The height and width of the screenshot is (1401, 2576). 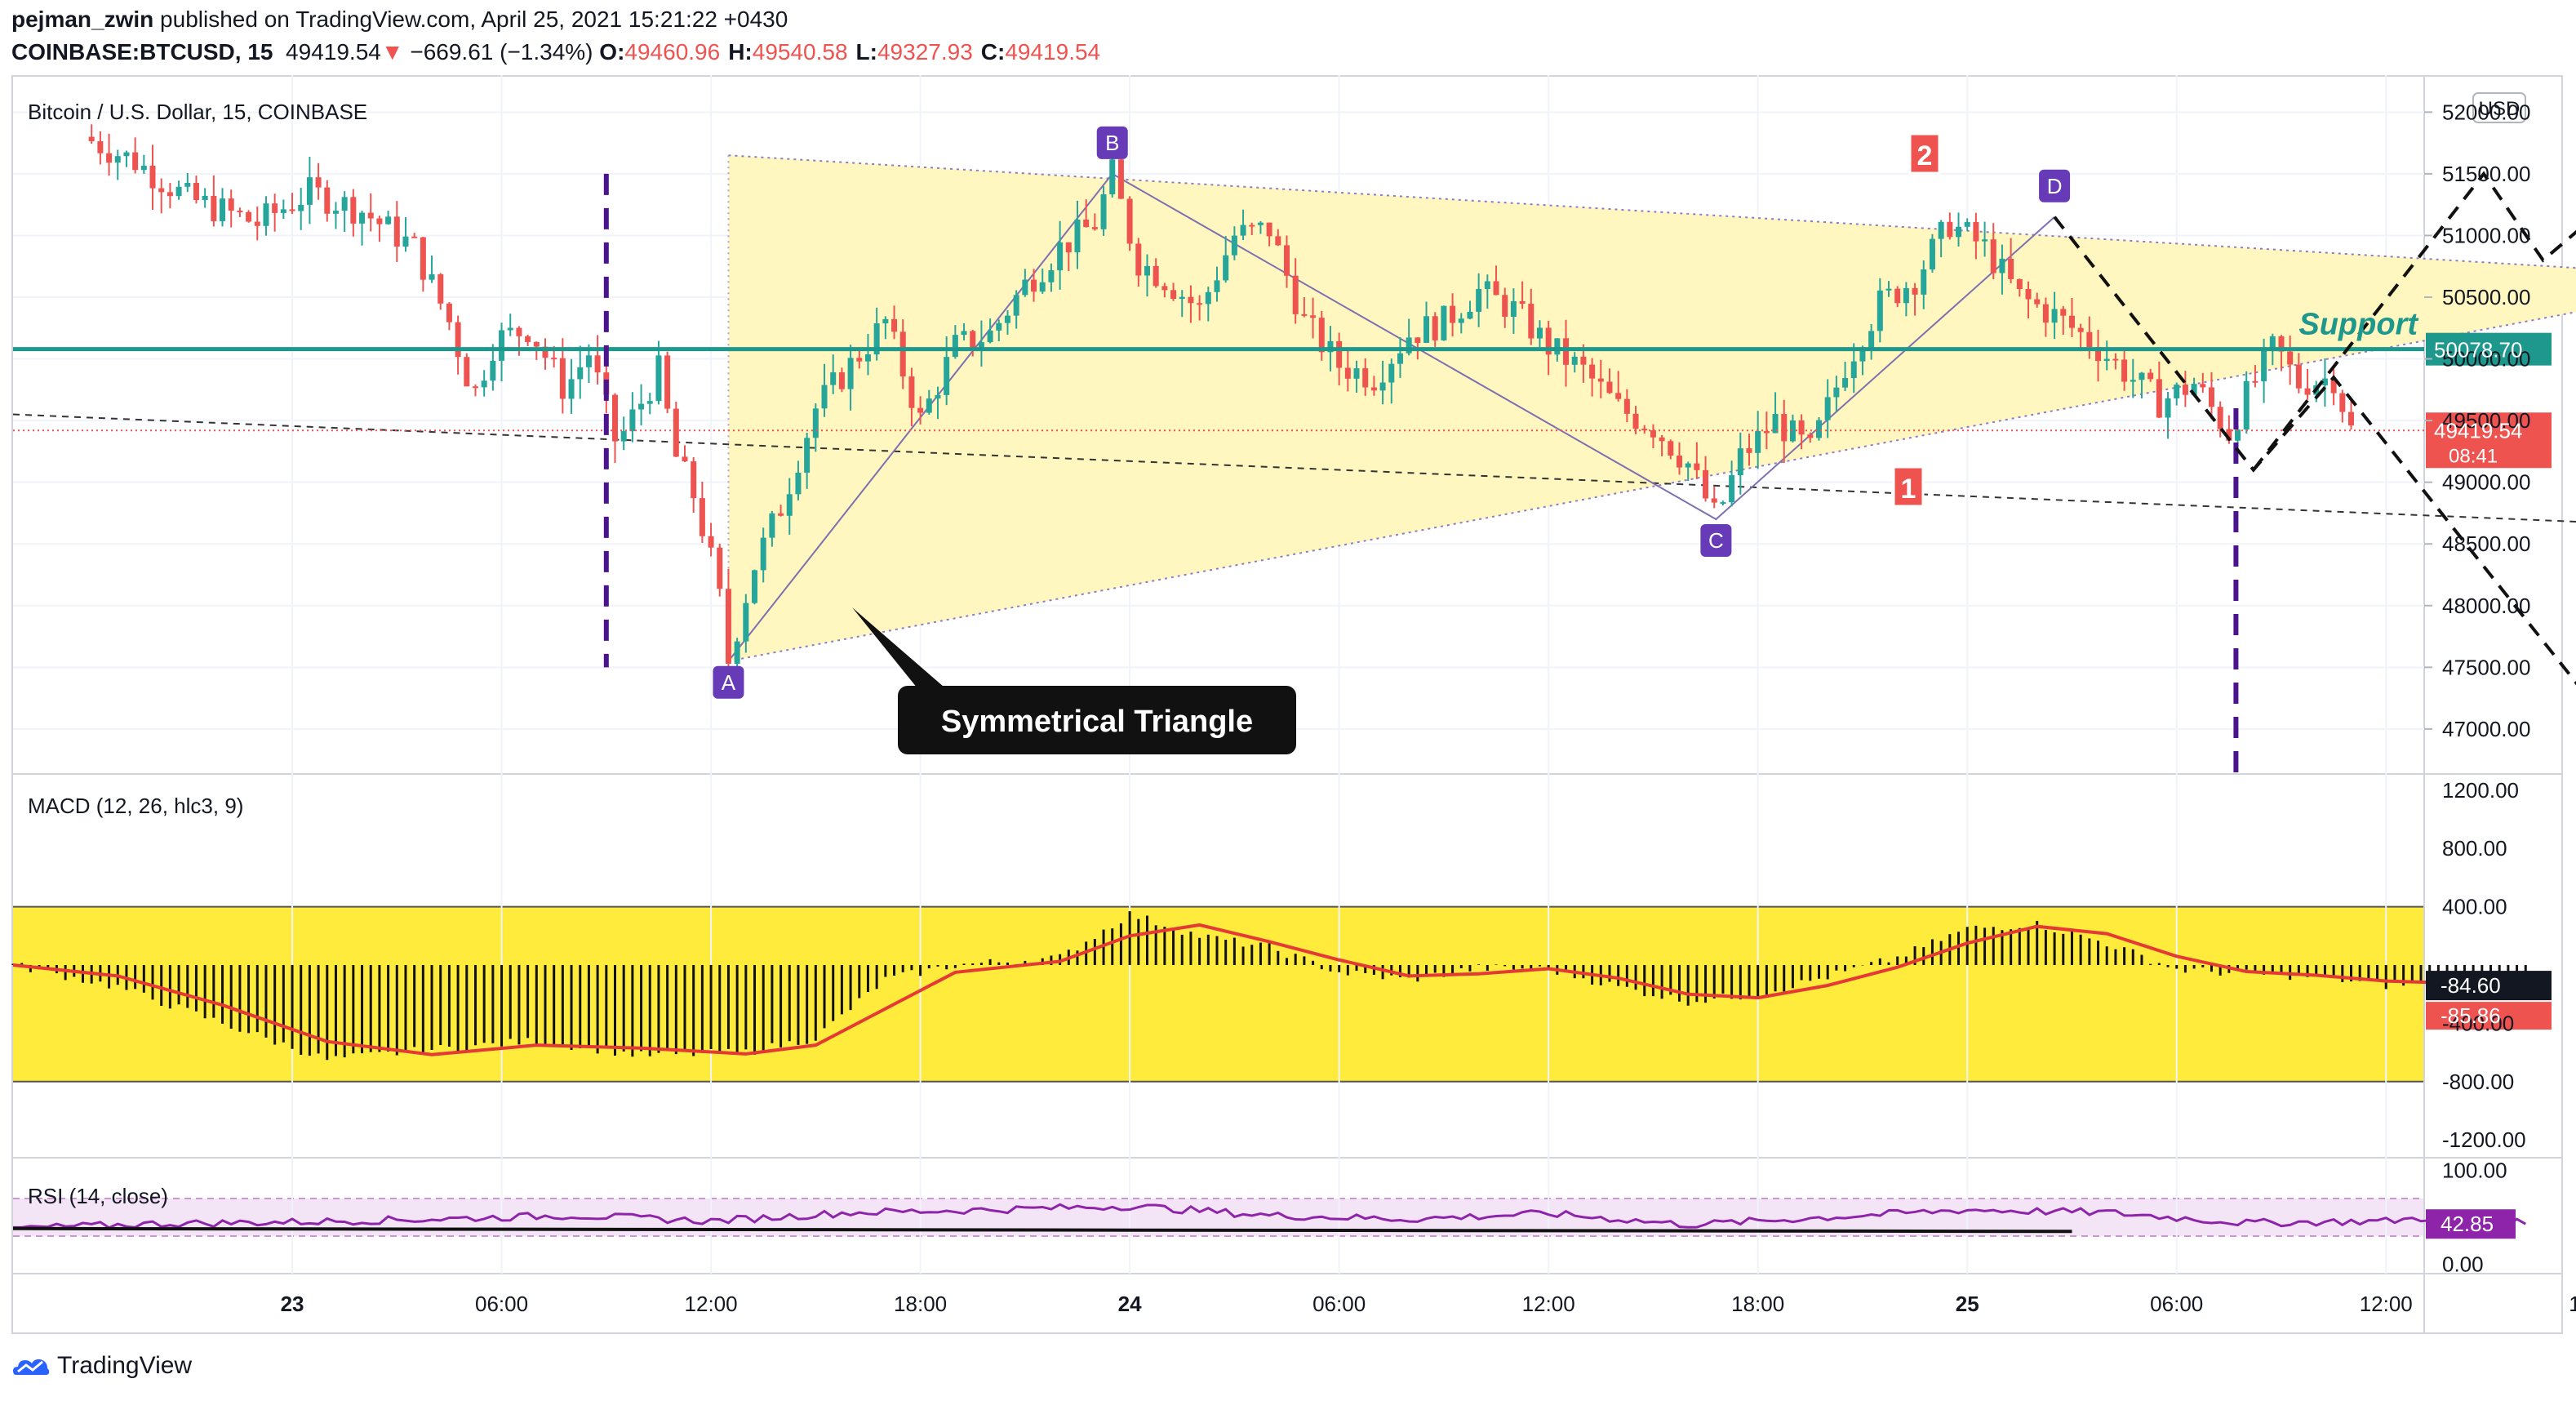 What do you see at coordinates (1097, 722) in the screenshot?
I see `callout-text: Symmetrical Triangle` at bounding box center [1097, 722].